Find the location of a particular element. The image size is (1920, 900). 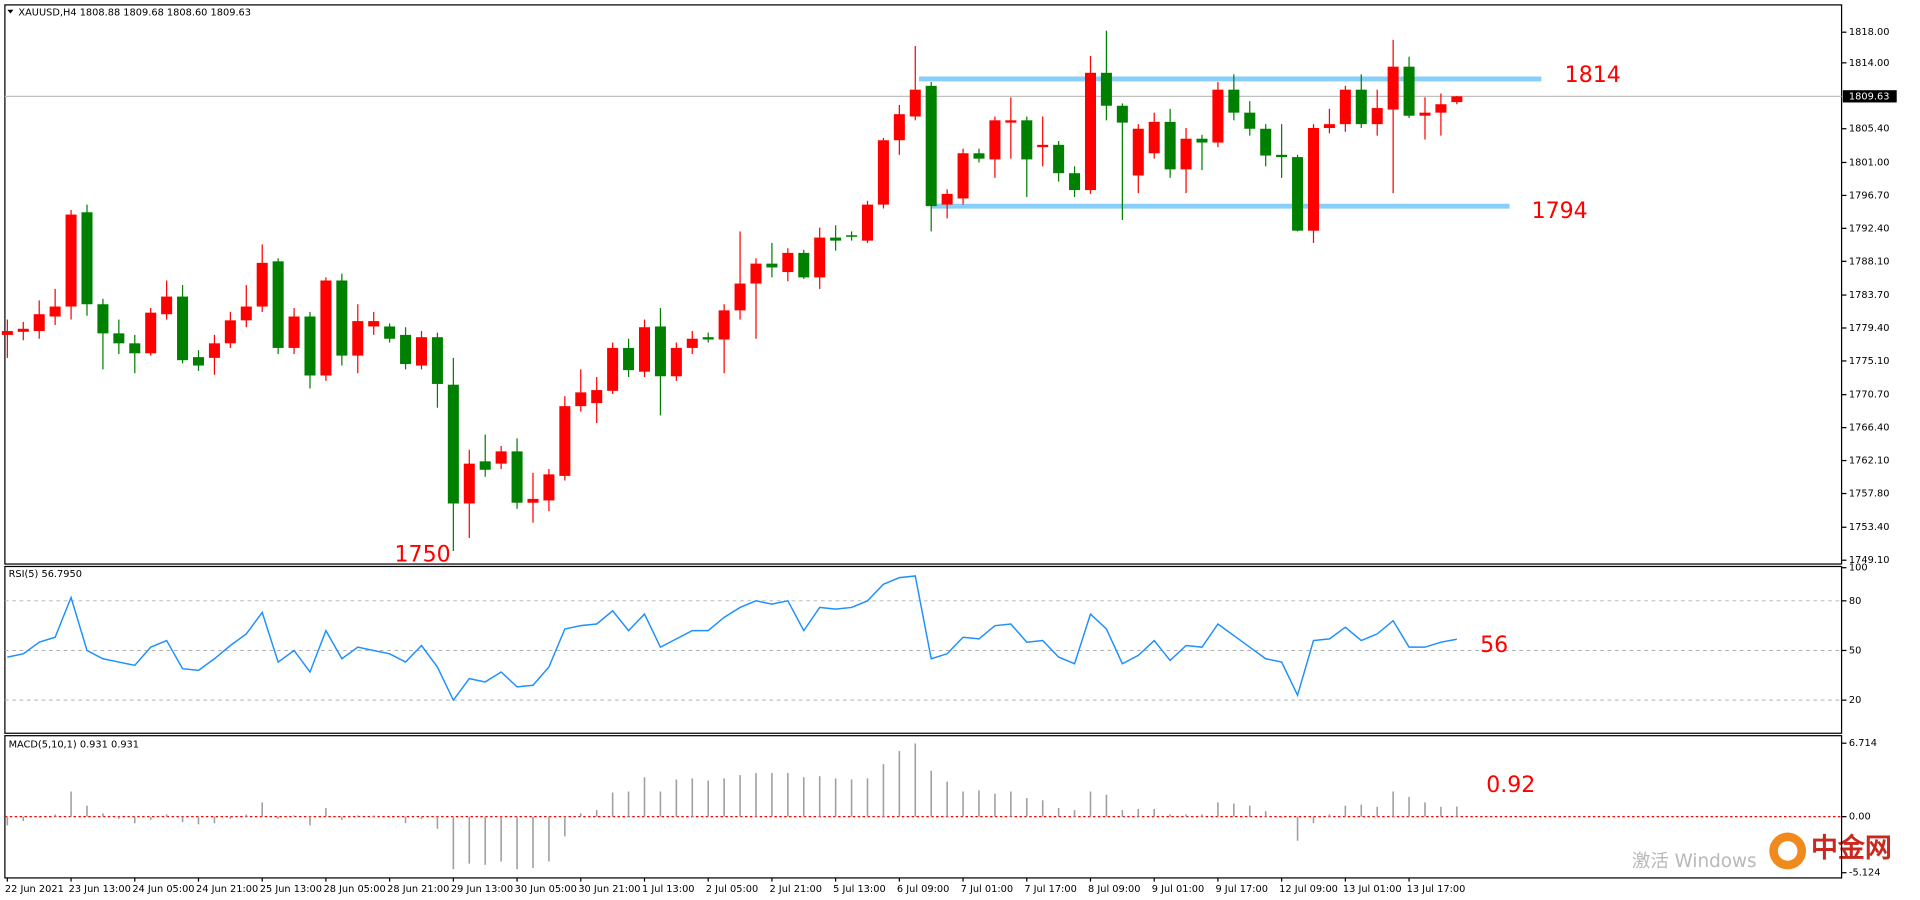

current-price-box is located at coordinates (1869, 96).